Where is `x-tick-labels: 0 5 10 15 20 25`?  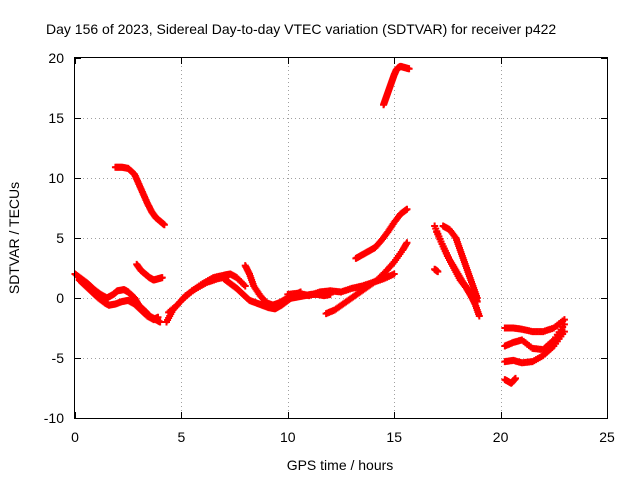
x-tick-labels: 0 5 10 15 20 25 is located at coordinates (343, 437).